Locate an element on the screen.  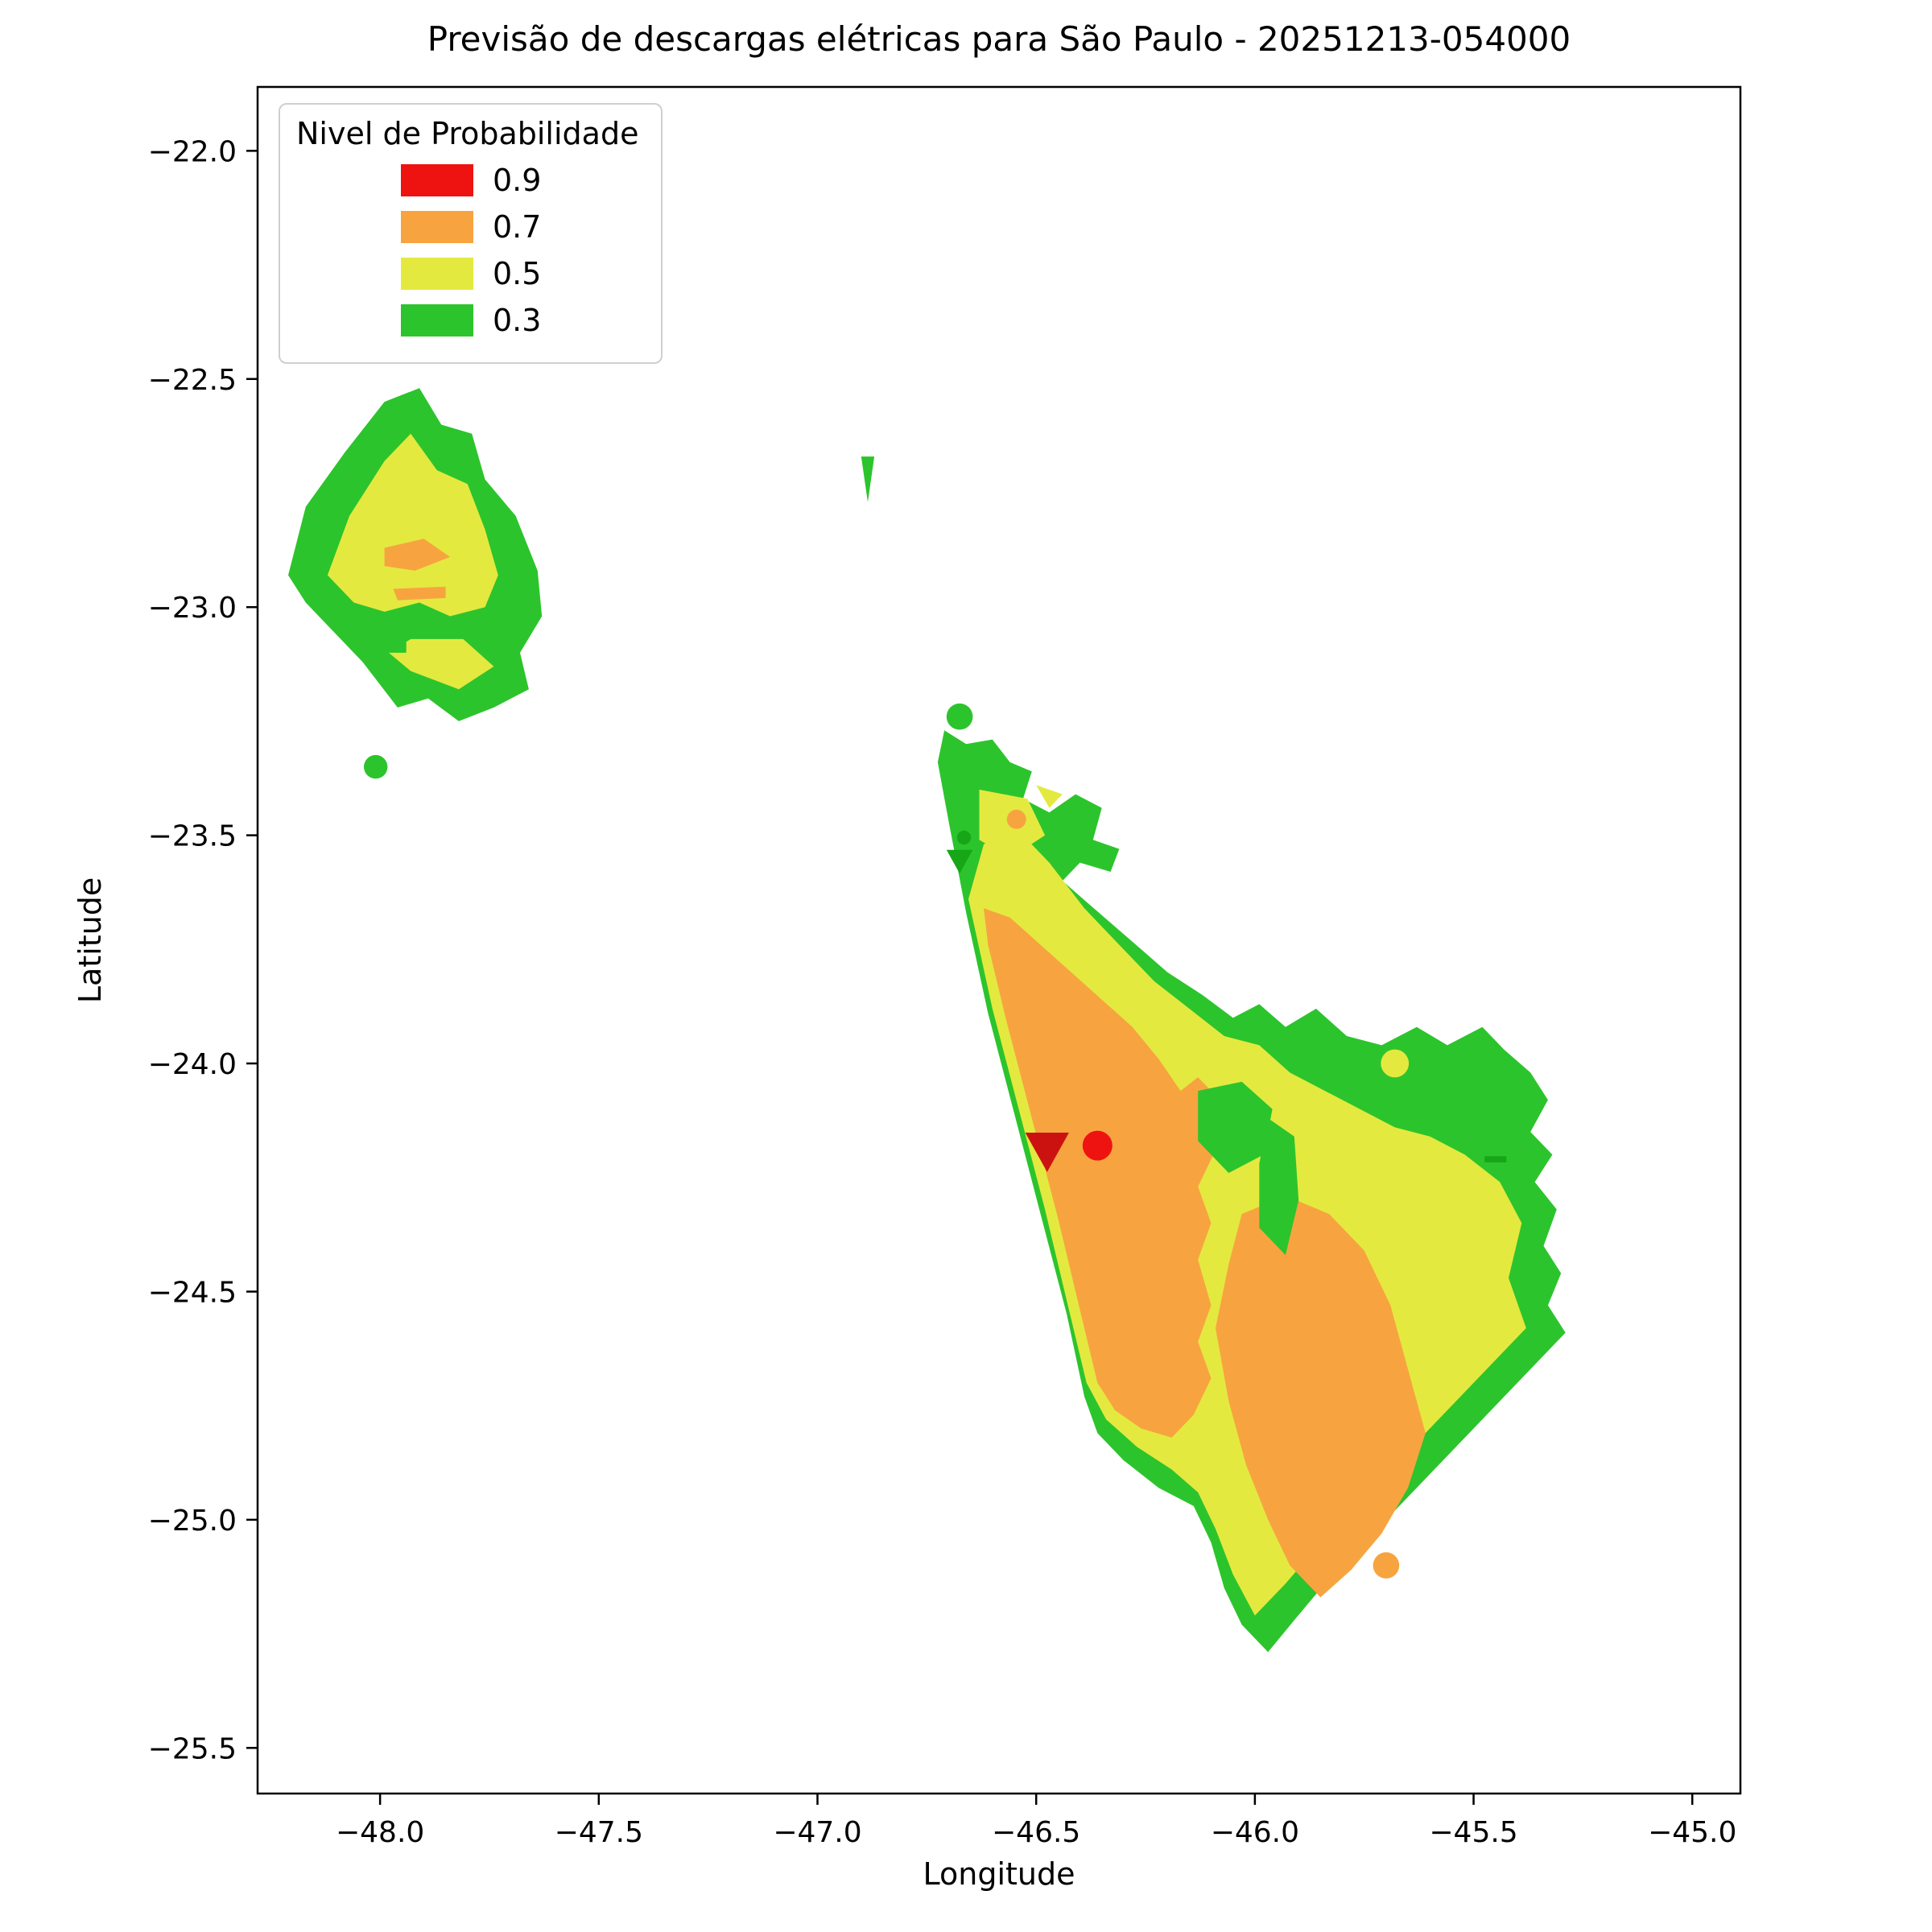
contour-region-northwest-cell-core-b is located at coordinates (419, 593).